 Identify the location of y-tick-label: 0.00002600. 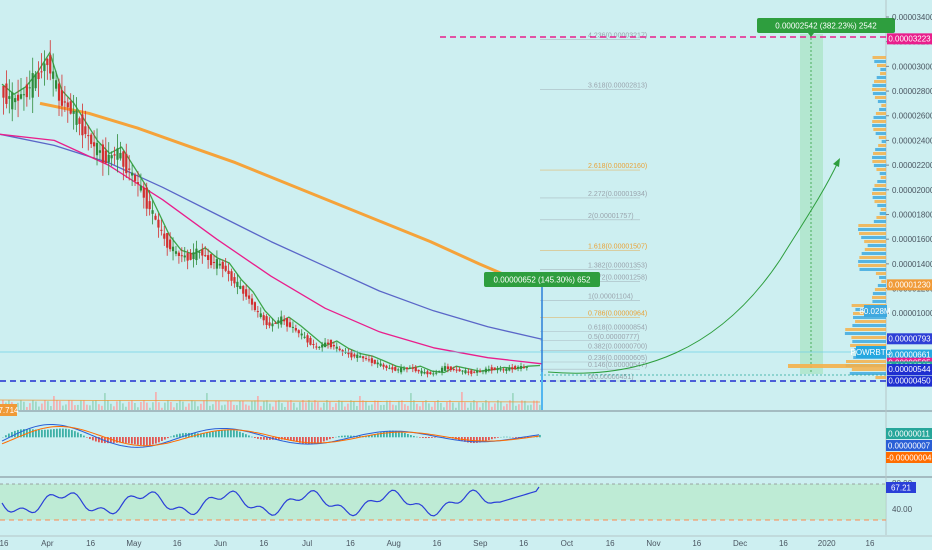
(912, 116).